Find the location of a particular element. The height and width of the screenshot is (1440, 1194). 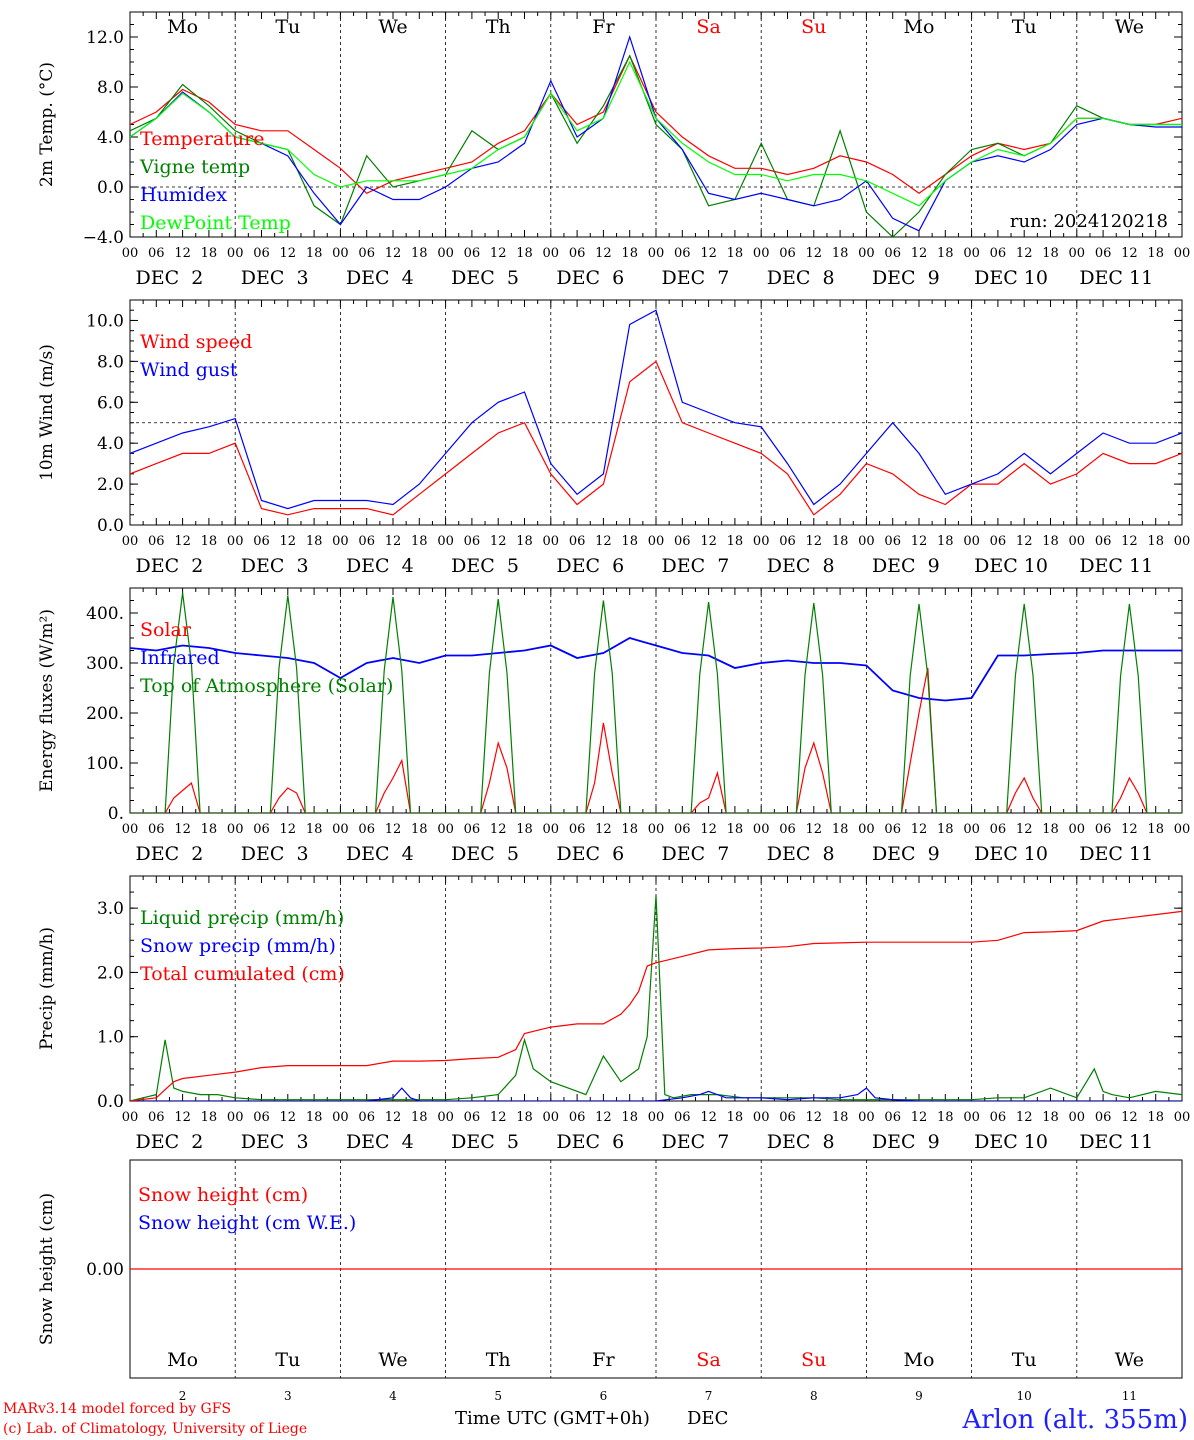

legend-entry: Humidex is located at coordinates (183, 195).